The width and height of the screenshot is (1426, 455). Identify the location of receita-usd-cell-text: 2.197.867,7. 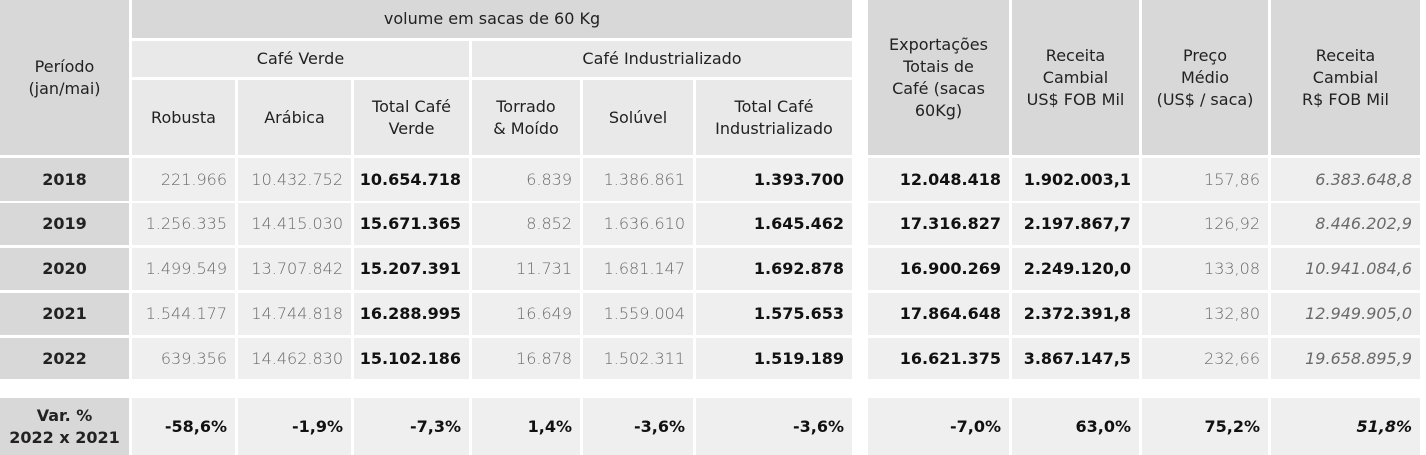
(1077, 223).